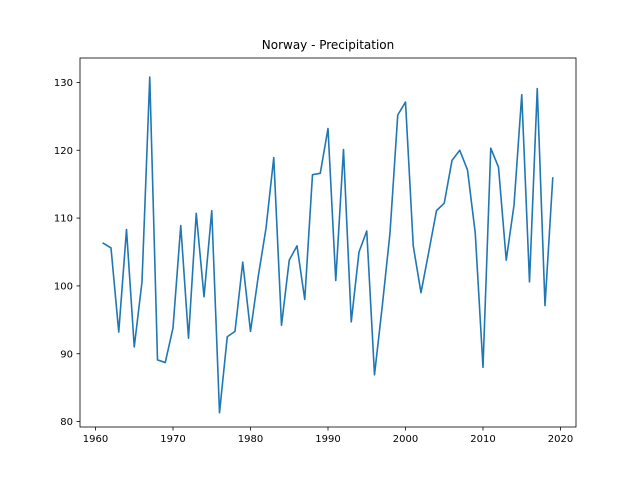  I want to click on y-tick-label: 110, so click(63, 219).